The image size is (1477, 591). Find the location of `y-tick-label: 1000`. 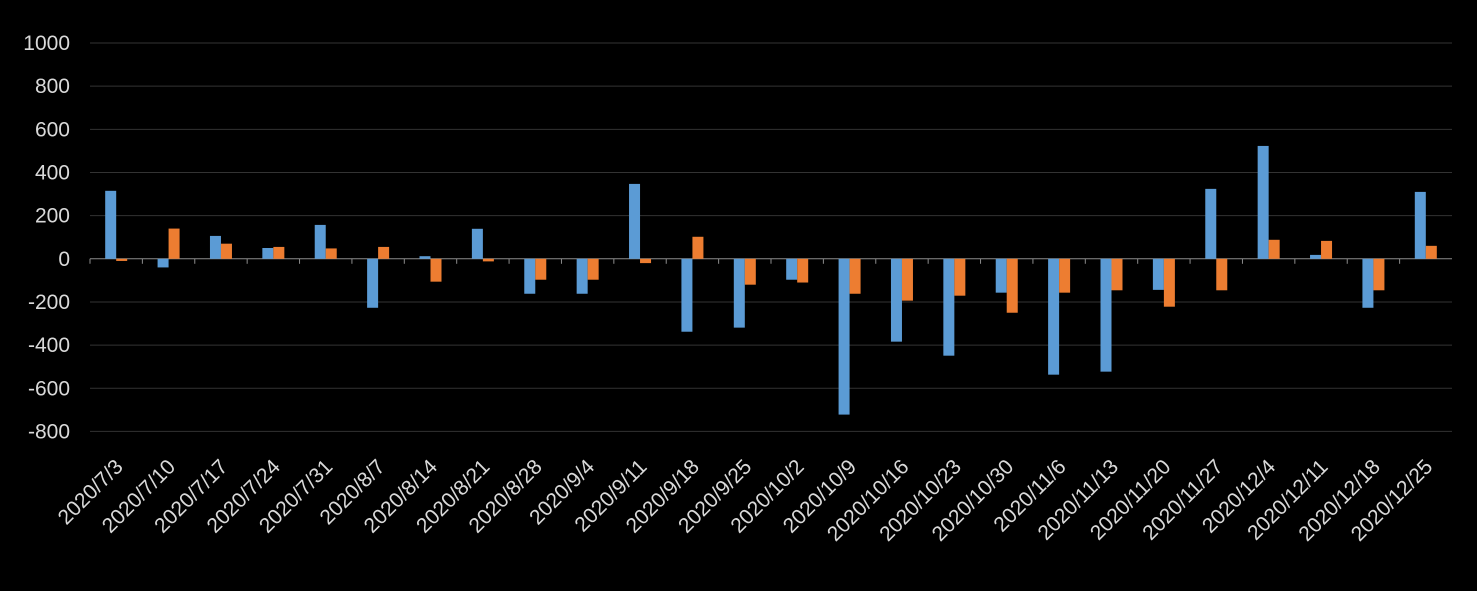

y-tick-label: 1000 is located at coordinates (46, 43).